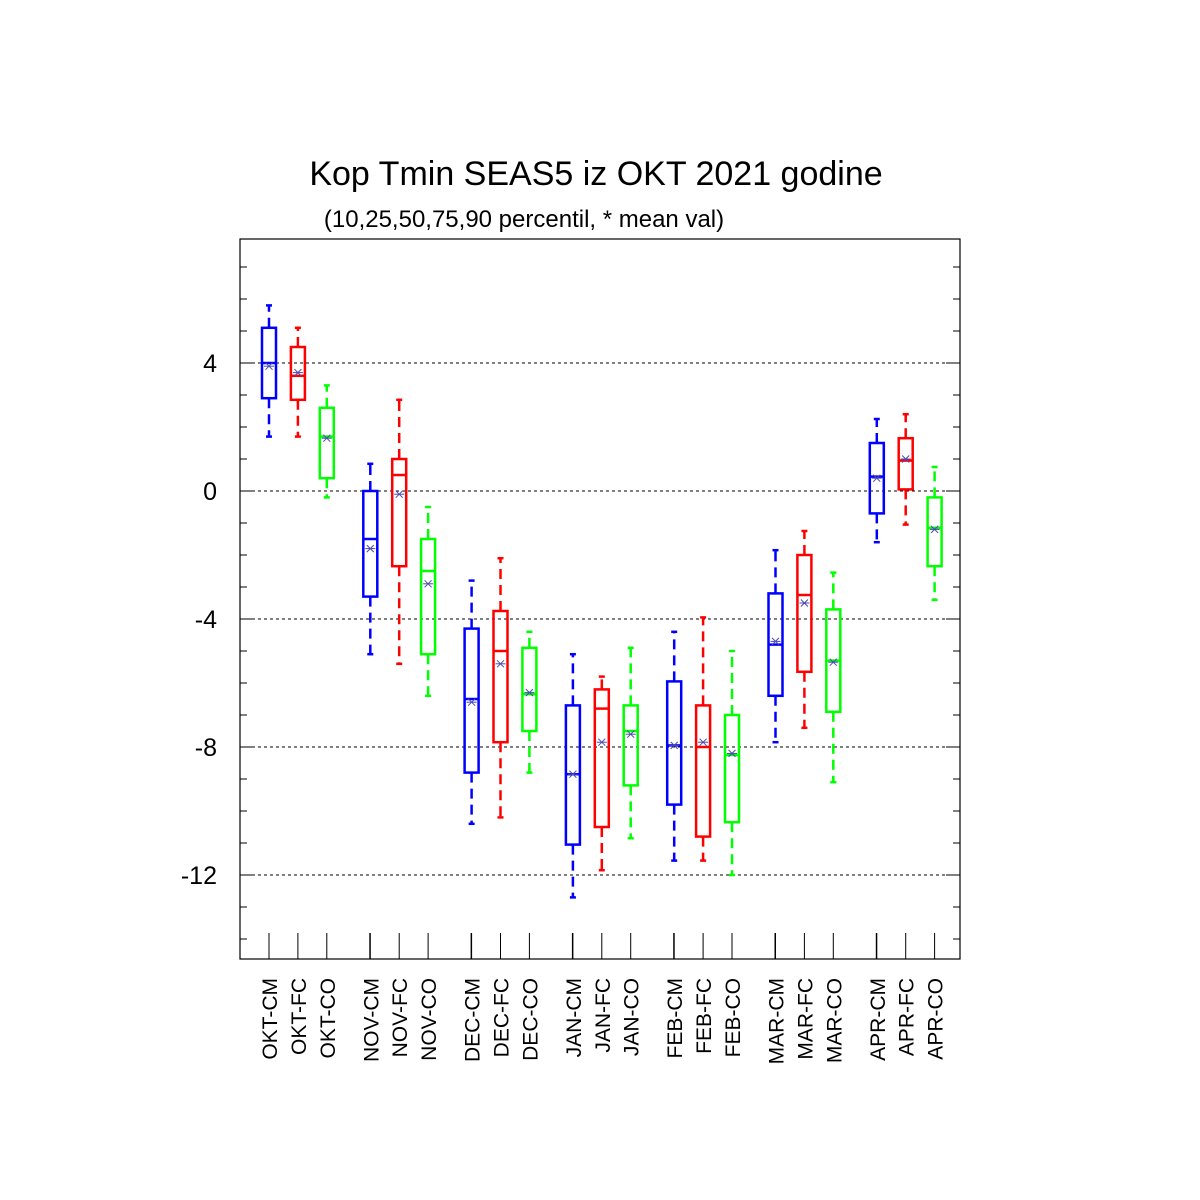 The width and height of the screenshot is (1200, 1200). What do you see at coordinates (328, 1018) in the screenshot?
I see `x-tick-label: OKT-CO` at bounding box center [328, 1018].